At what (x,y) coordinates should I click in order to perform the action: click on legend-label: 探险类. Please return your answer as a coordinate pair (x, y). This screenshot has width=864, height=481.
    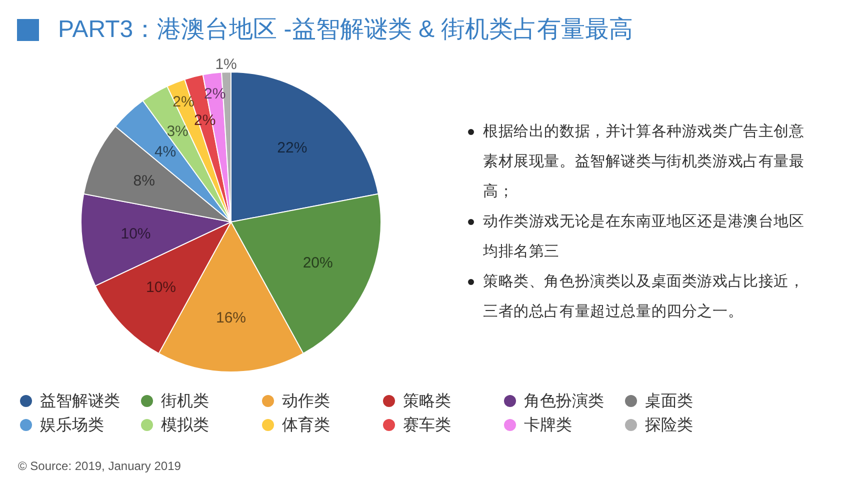
    Looking at the image, I should click on (669, 426).